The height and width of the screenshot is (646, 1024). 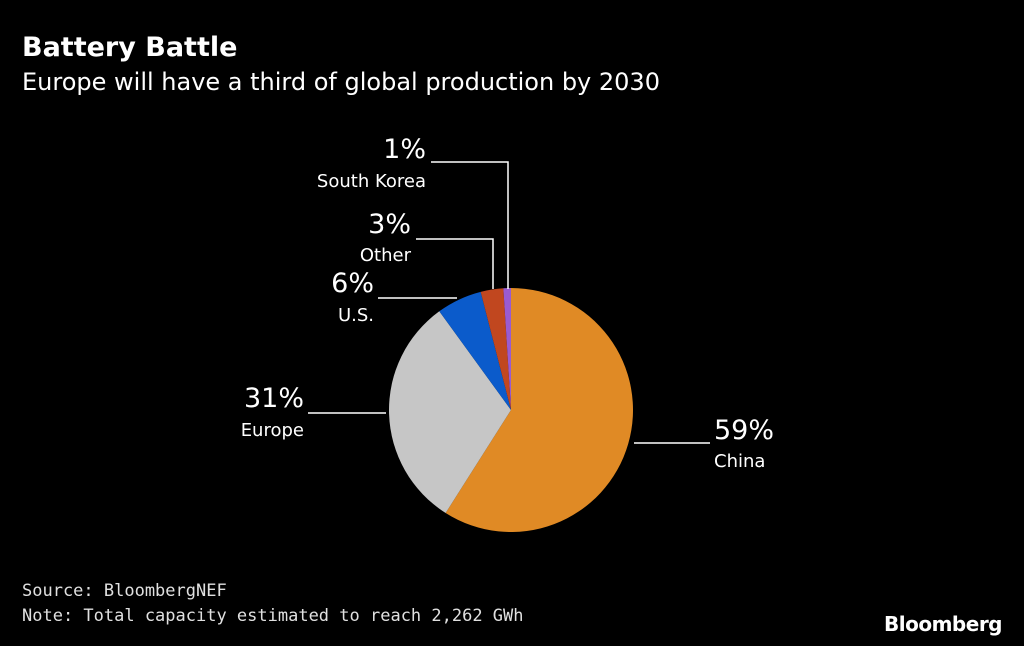 What do you see at coordinates (124, 591) in the screenshot?
I see `source-note: Source: BloombergNEF` at bounding box center [124, 591].